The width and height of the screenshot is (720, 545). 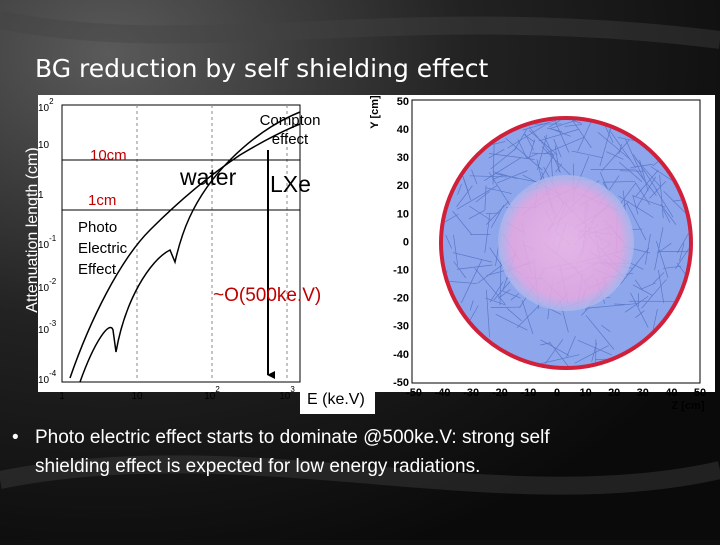 I want to click on x-axis-label: E (ke.V), so click(x=336, y=399).